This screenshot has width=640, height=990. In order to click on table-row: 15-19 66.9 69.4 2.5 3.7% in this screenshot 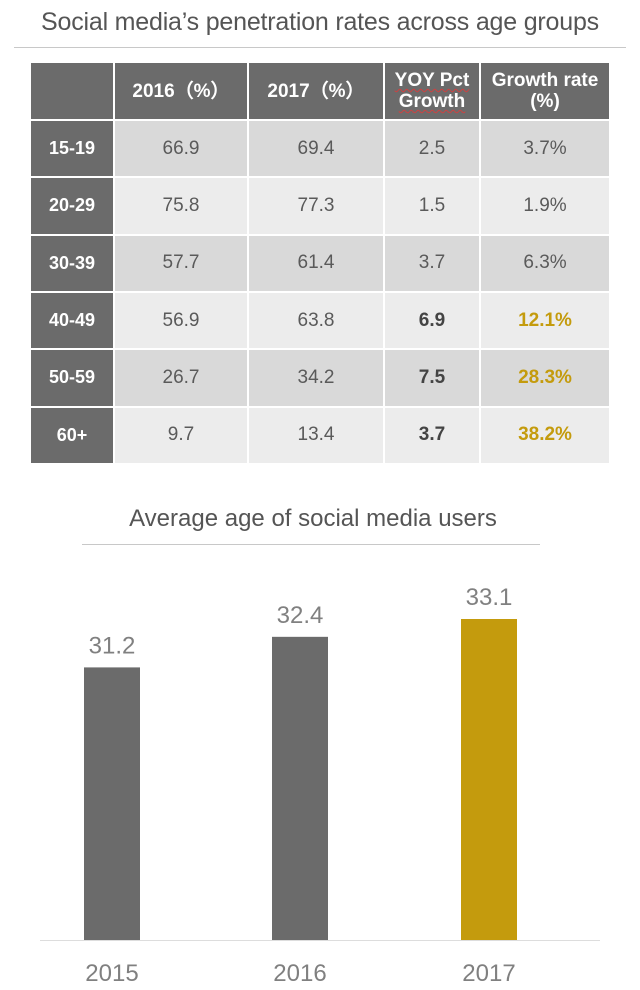, I will do `click(320, 148)`.